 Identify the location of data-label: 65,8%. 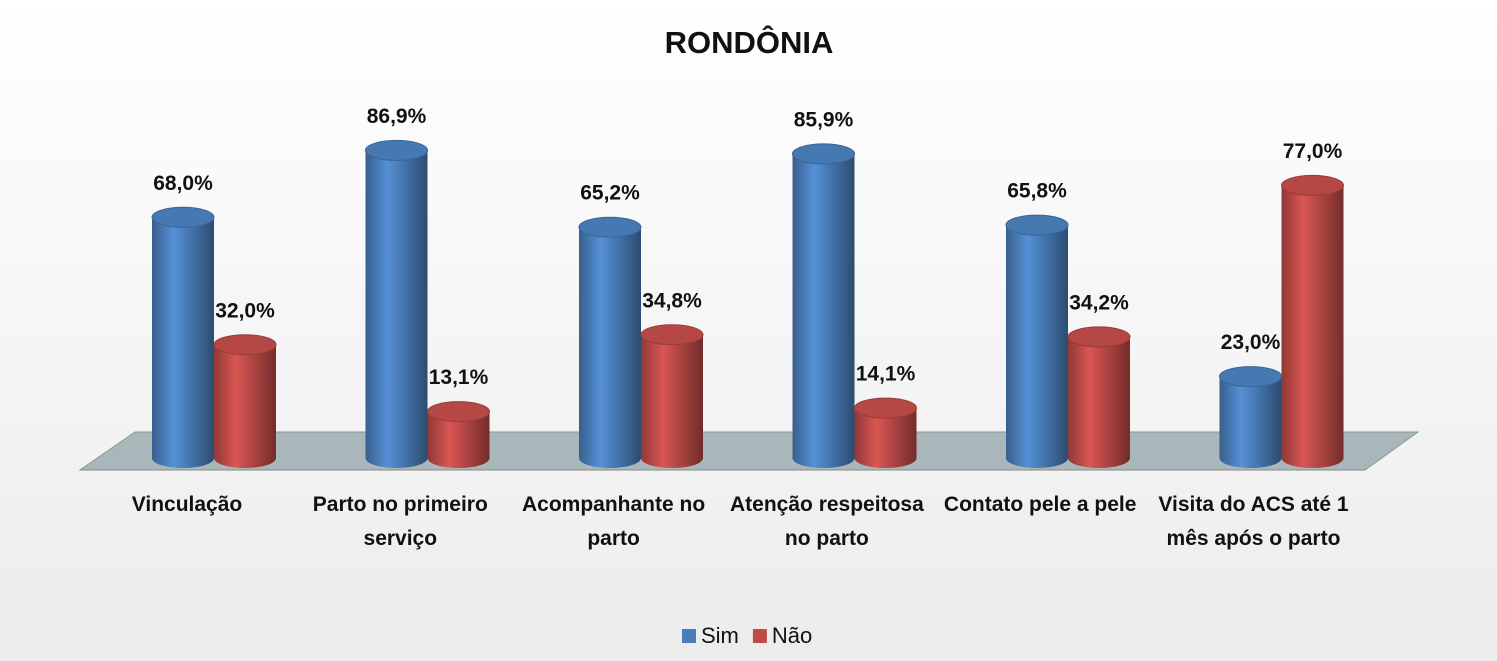
(1037, 191).